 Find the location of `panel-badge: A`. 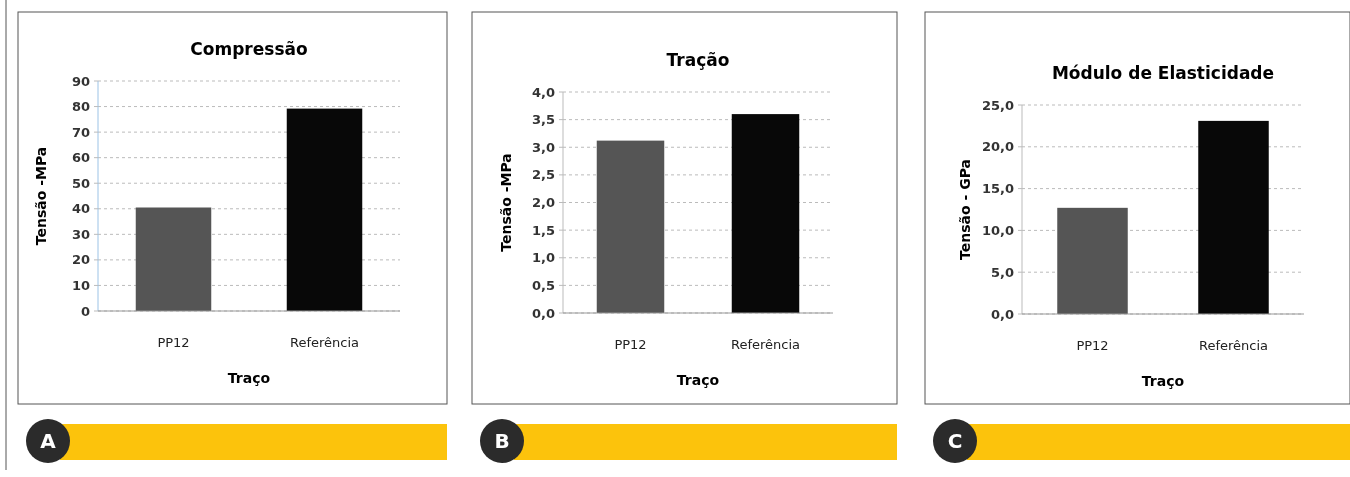

panel-badge: A is located at coordinates (48, 441).